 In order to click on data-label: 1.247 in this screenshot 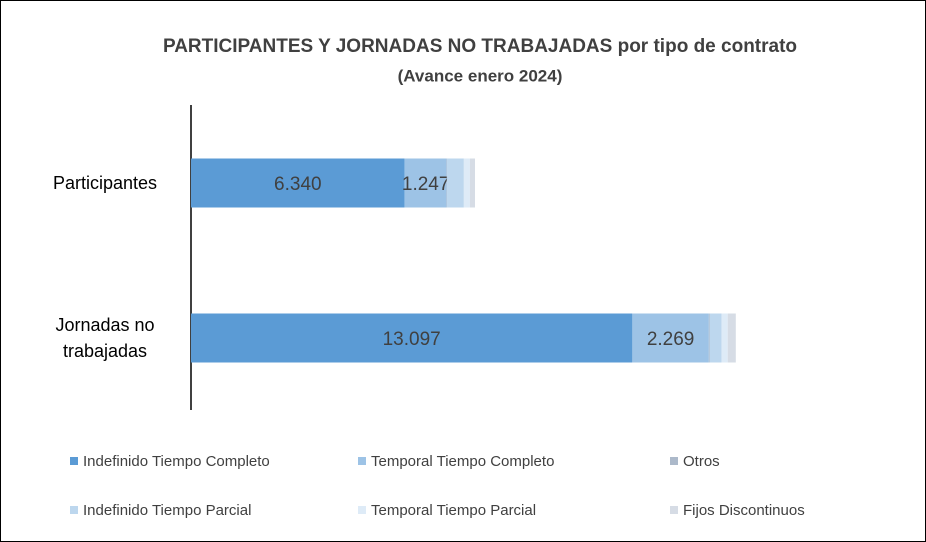, I will do `click(426, 184)`.